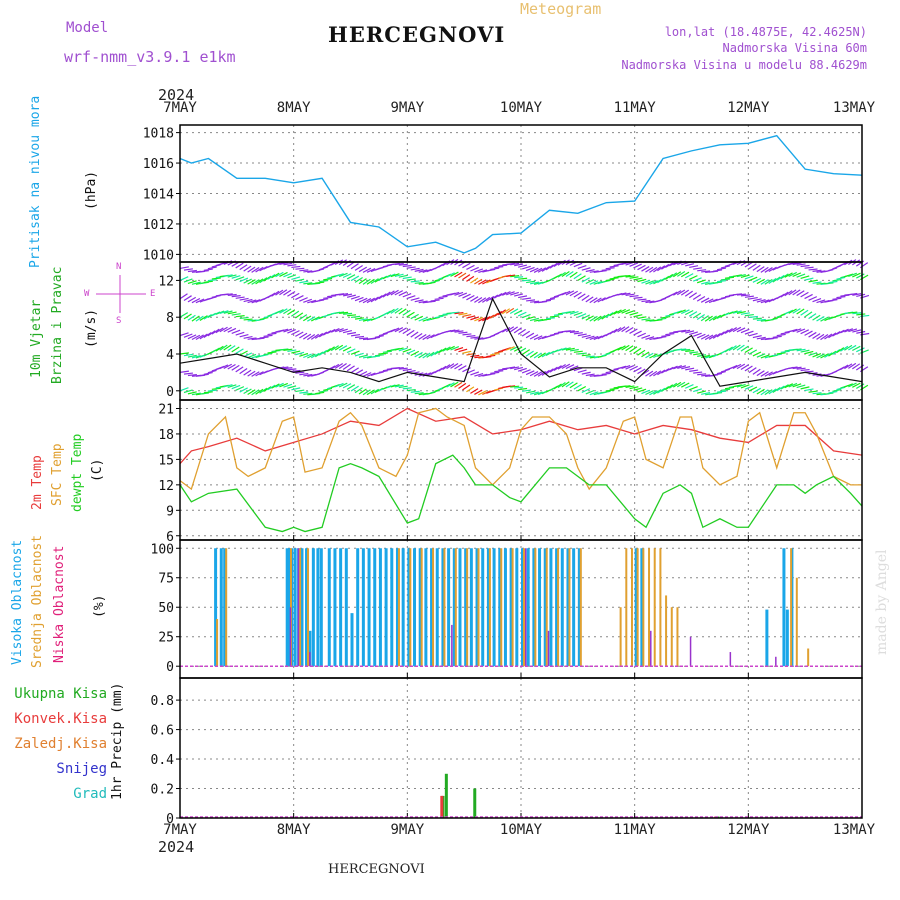 This screenshot has height=900, width=900. I want to click on compass-e: E, so click(153, 294).